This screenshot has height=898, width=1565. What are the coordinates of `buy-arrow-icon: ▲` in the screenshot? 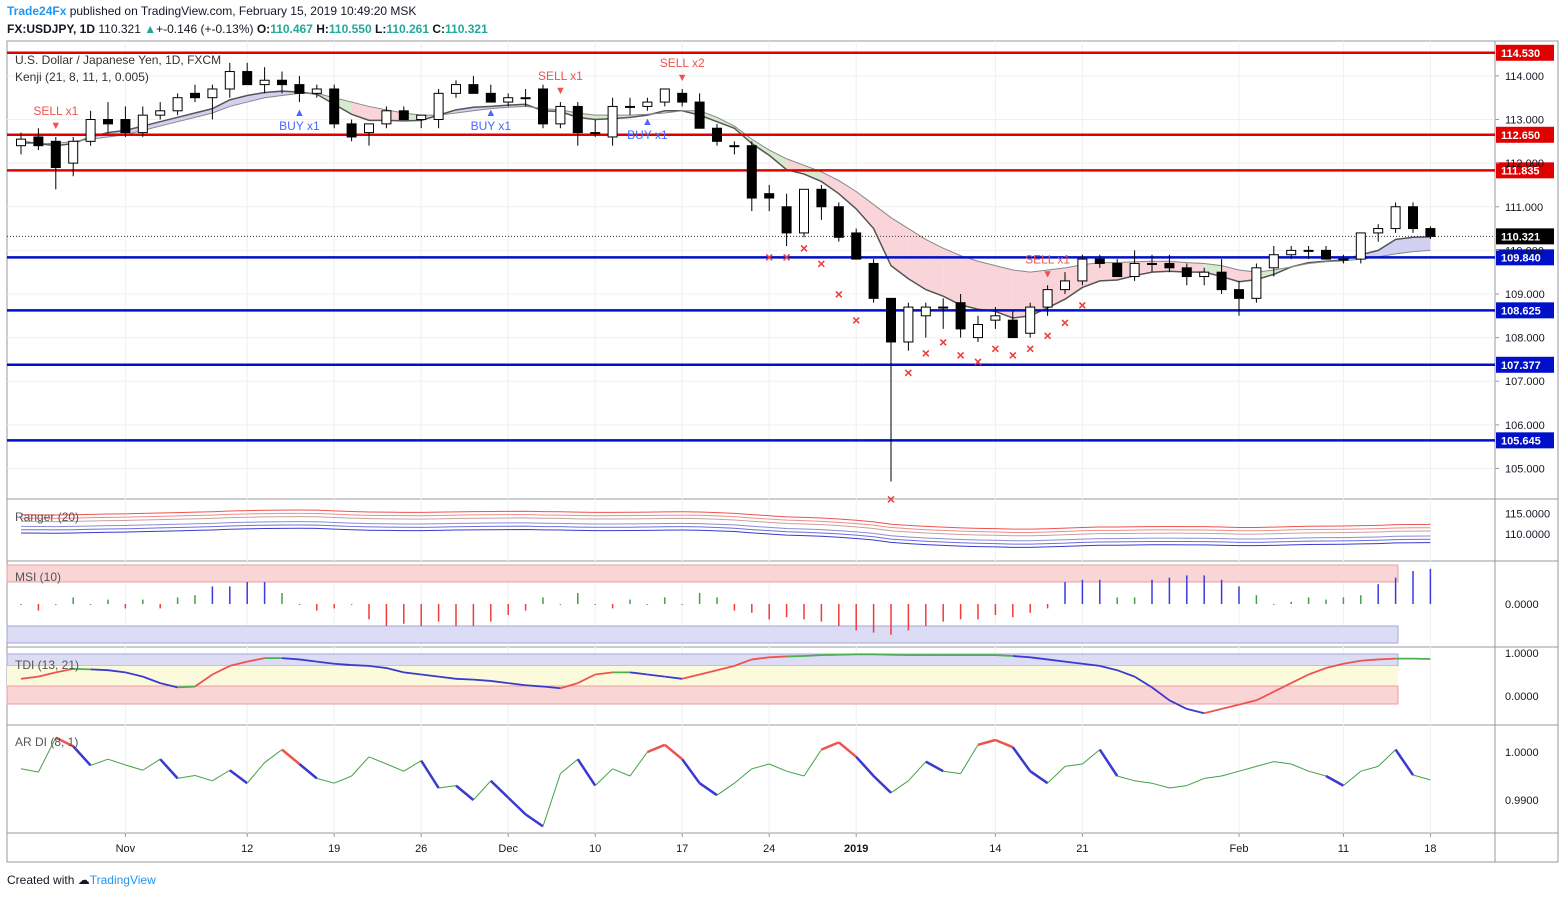 It's located at (299, 113).